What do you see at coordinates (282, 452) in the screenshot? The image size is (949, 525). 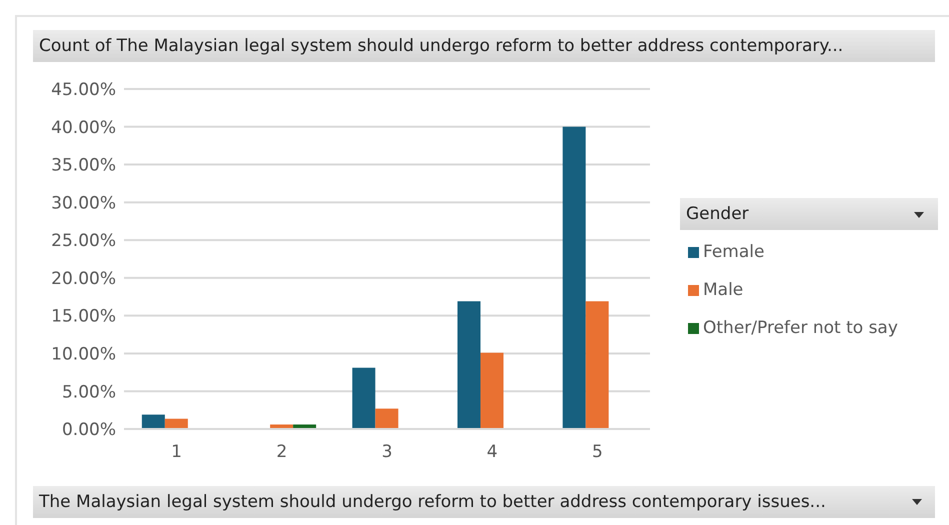 I see `x-tick-label: 2` at bounding box center [282, 452].